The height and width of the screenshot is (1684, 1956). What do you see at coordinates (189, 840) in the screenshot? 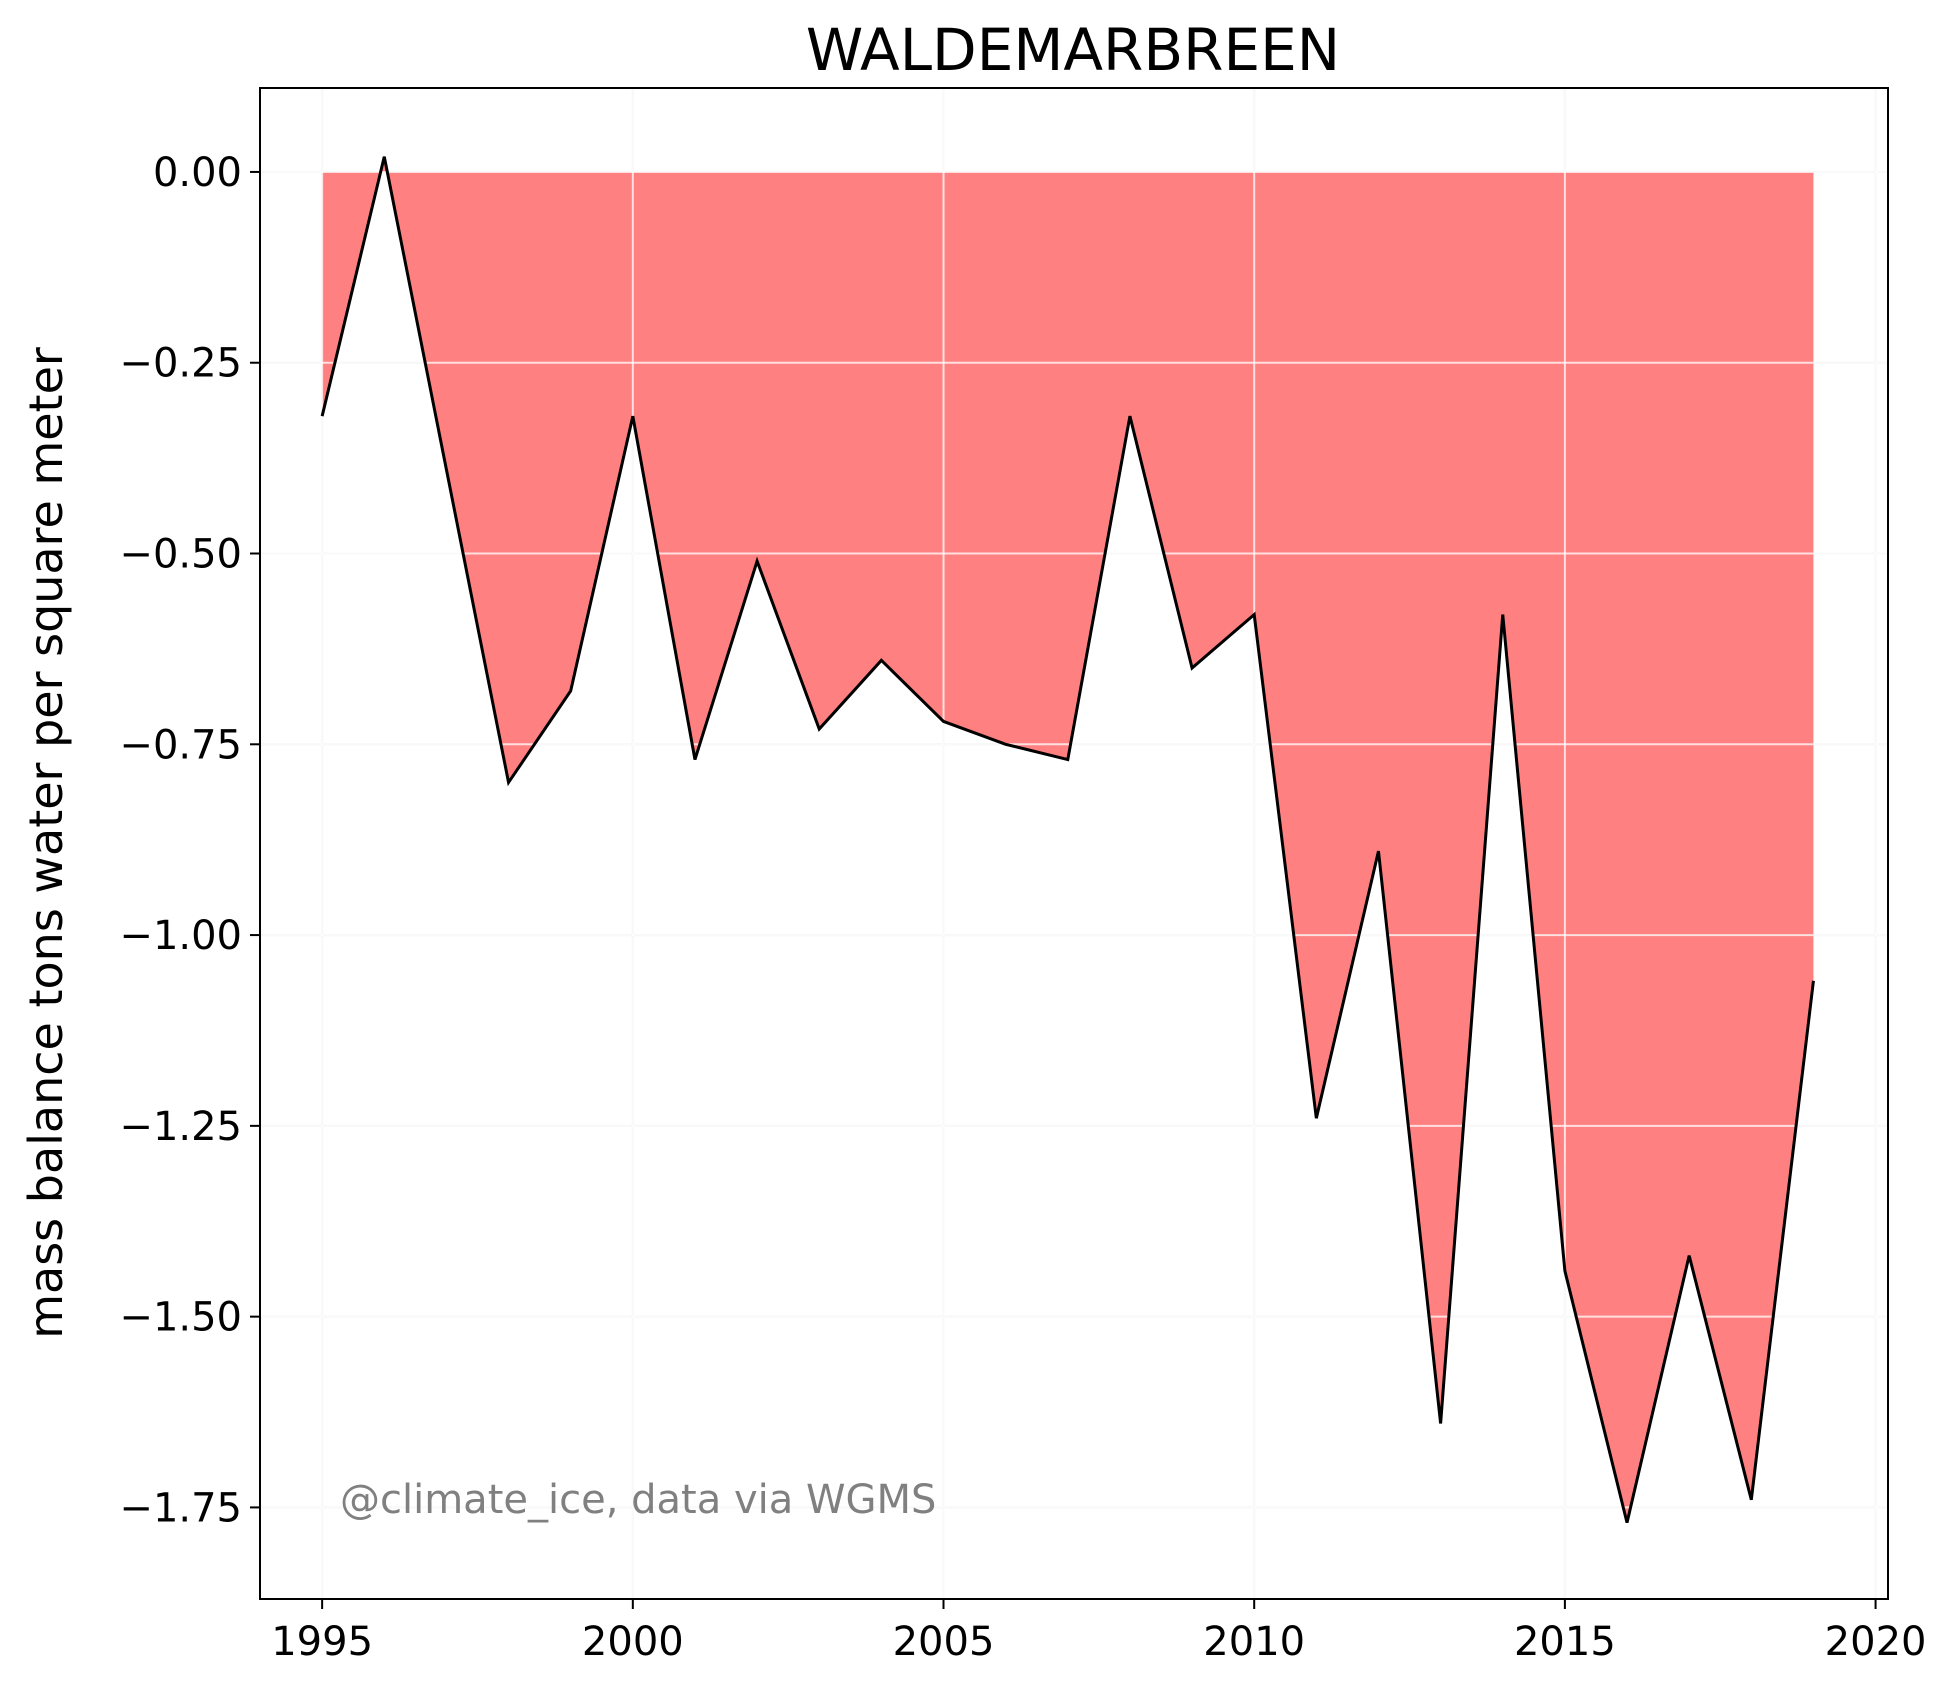
I see `y-axis: 0.00 −0.25 −0.50 −0.75 −1.00 −1.25 −1.50 −1.75` at bounding box center [189, 840].